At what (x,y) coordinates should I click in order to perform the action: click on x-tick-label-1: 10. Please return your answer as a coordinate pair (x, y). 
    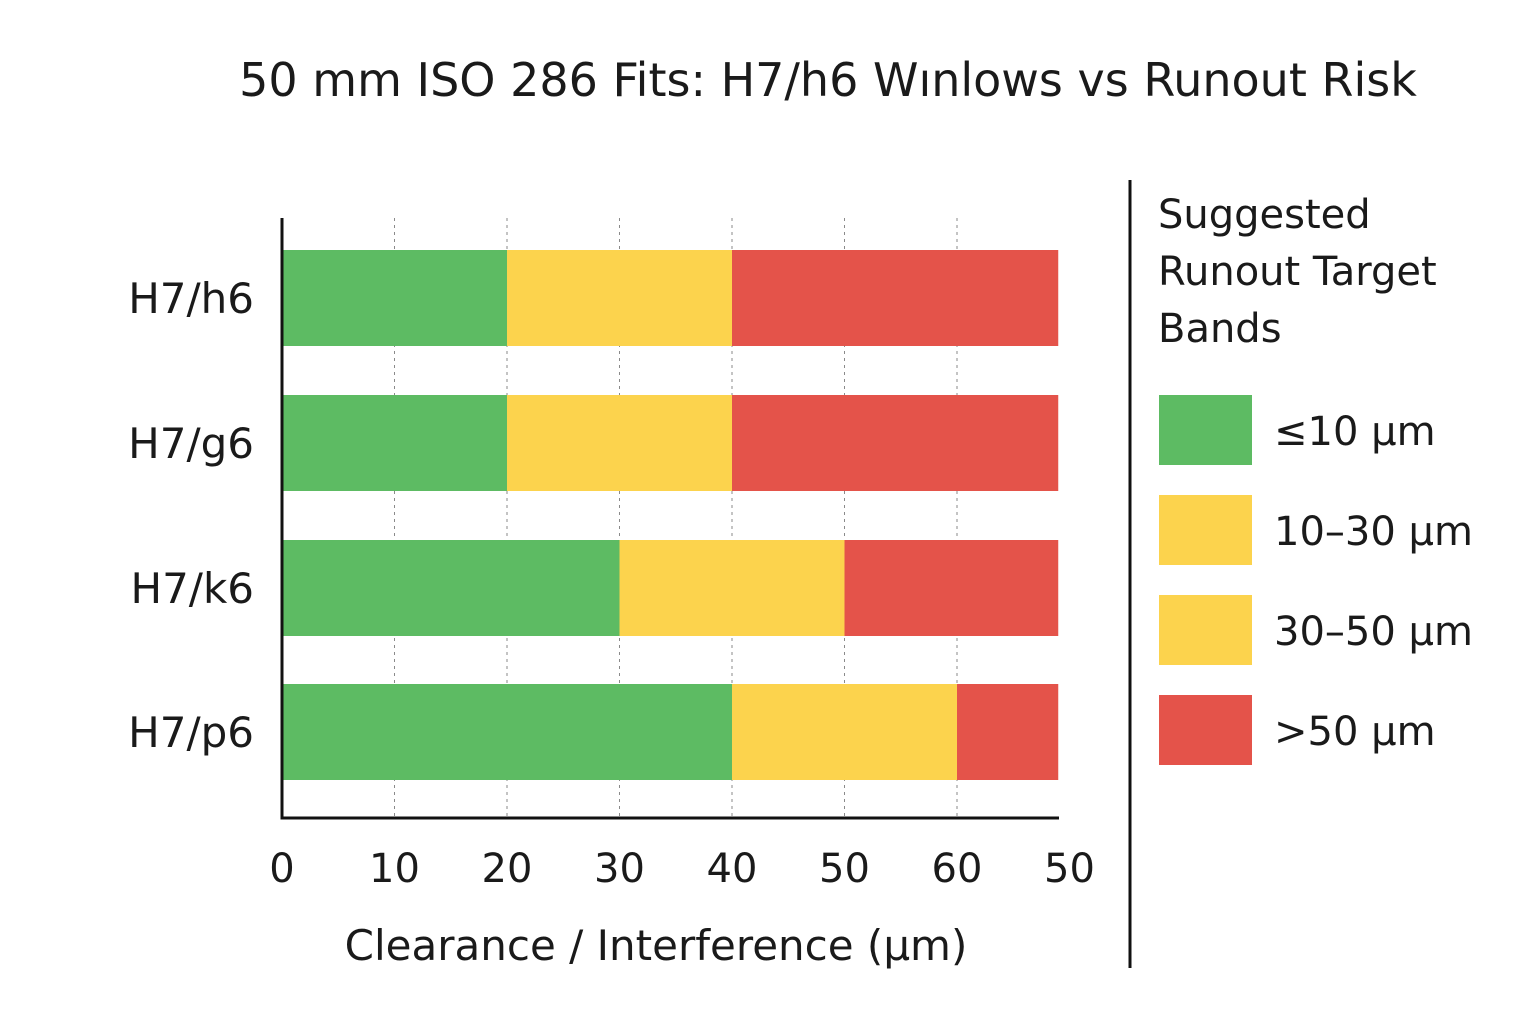
    Looking at the image, I should click on (394, 869).